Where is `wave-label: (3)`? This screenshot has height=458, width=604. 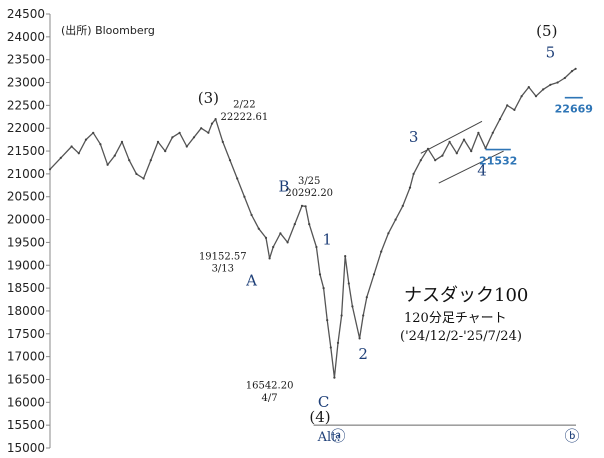 wave-label: (3) is located at coordinates (208, 98).